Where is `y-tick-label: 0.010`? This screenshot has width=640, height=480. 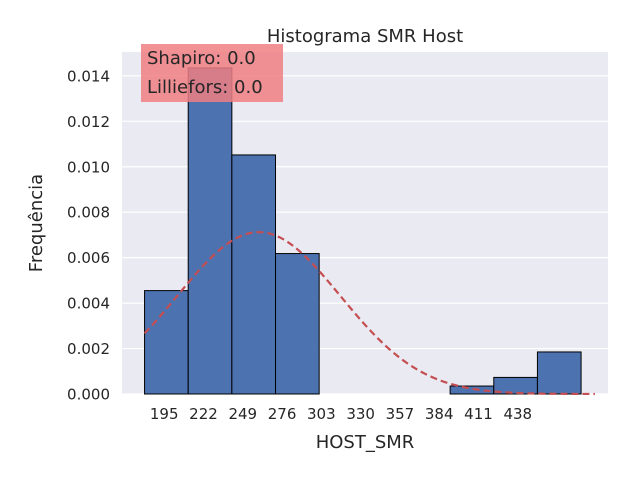 y-tick-label: 0.010 is located at coordinates (88, 167).